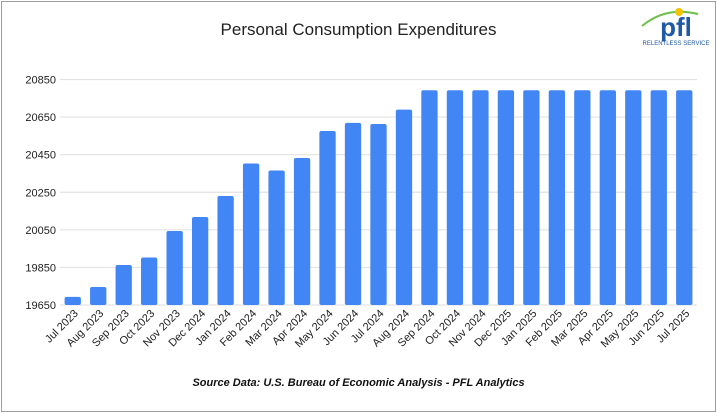  Describe the element at coordinates (40, 306) in the screenshot. I see `y-tick-label: 19650` at that location.